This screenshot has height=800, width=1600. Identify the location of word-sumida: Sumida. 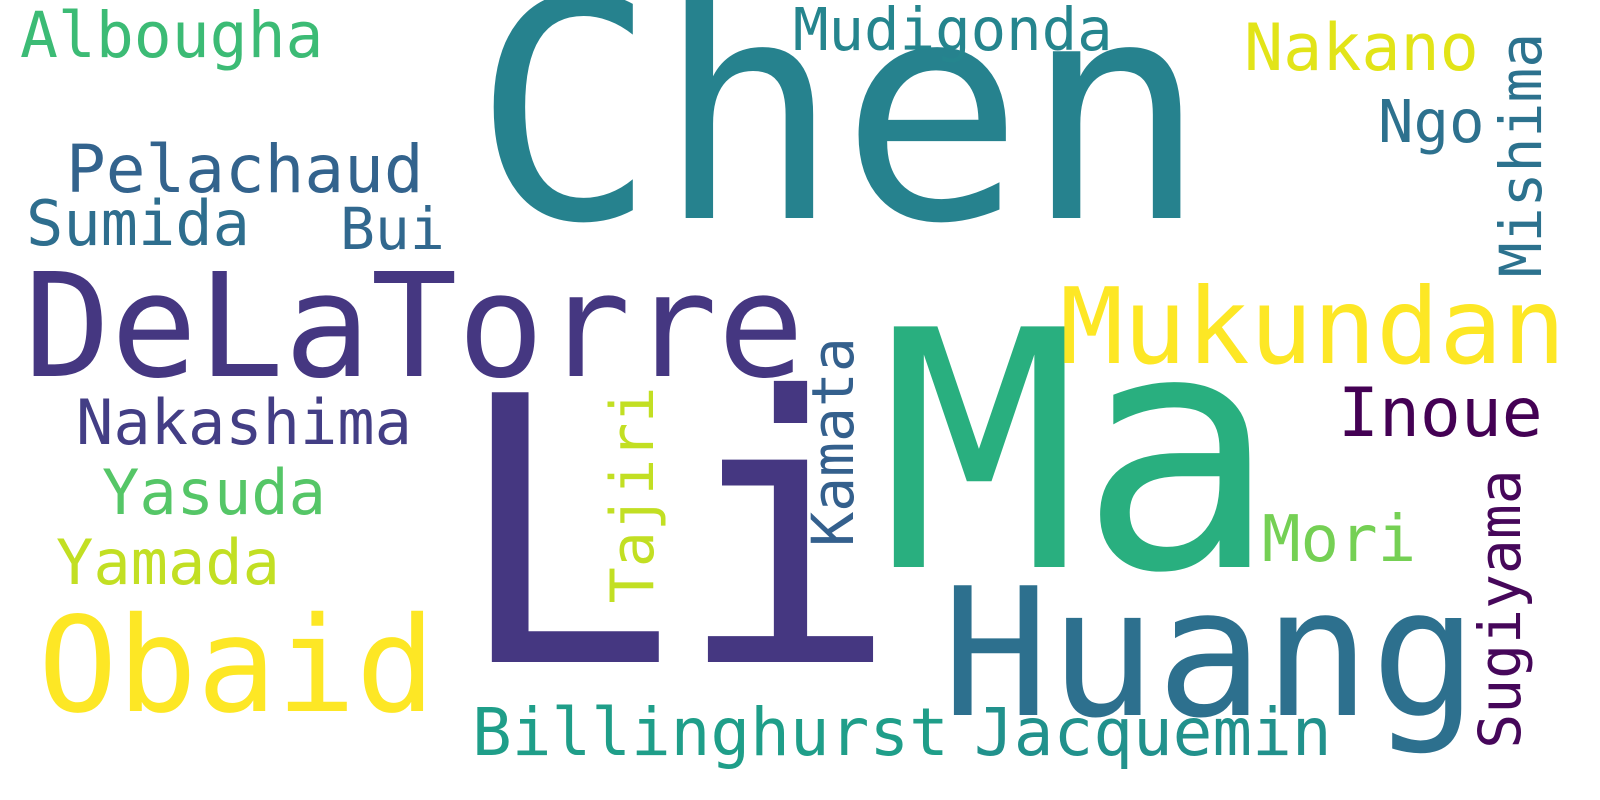
(138, 223).